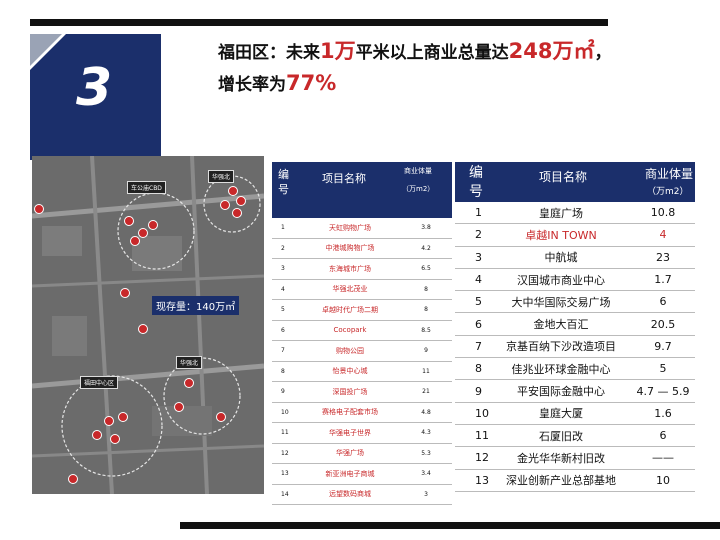 The width and height of the screenshot is (720, 540). Describe the element at coordinates (450, 525) in the screenshot. I see `bottom-rule` at that location.